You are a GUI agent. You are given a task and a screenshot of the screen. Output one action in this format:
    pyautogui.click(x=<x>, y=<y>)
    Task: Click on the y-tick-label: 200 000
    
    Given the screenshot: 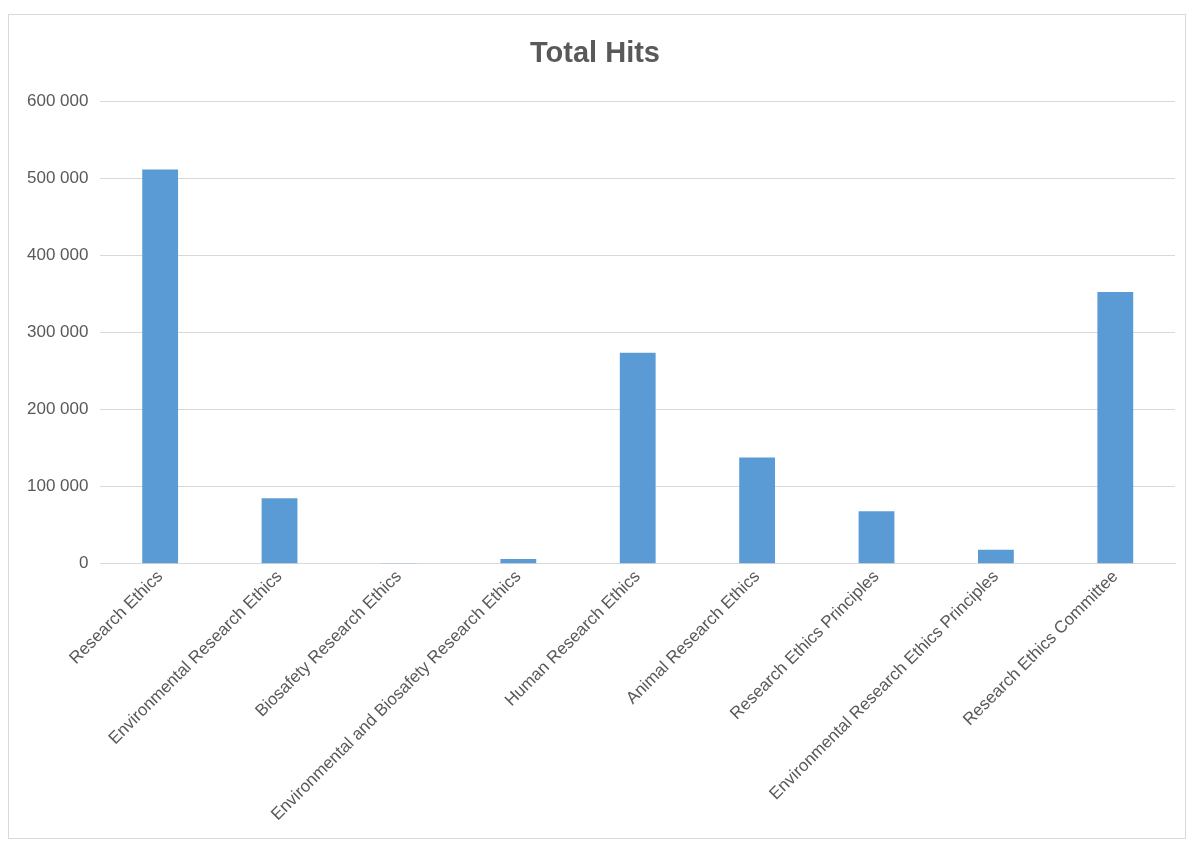 What is the action you would take?
    pyautogui.click(x=58, y=409)
    